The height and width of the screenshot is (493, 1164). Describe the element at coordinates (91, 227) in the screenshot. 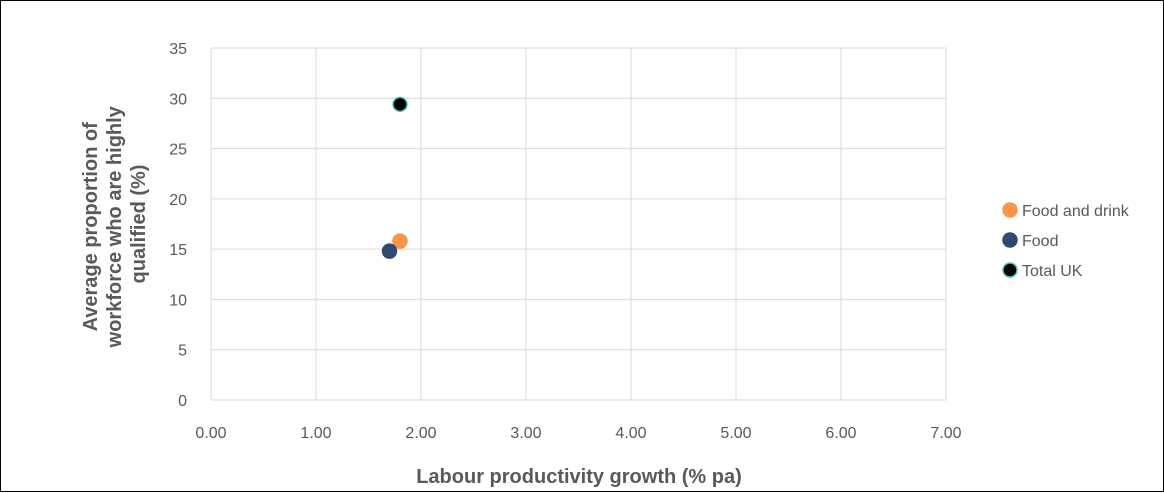

I see `y-axis-title-line-1: Average proportion of` at that location.